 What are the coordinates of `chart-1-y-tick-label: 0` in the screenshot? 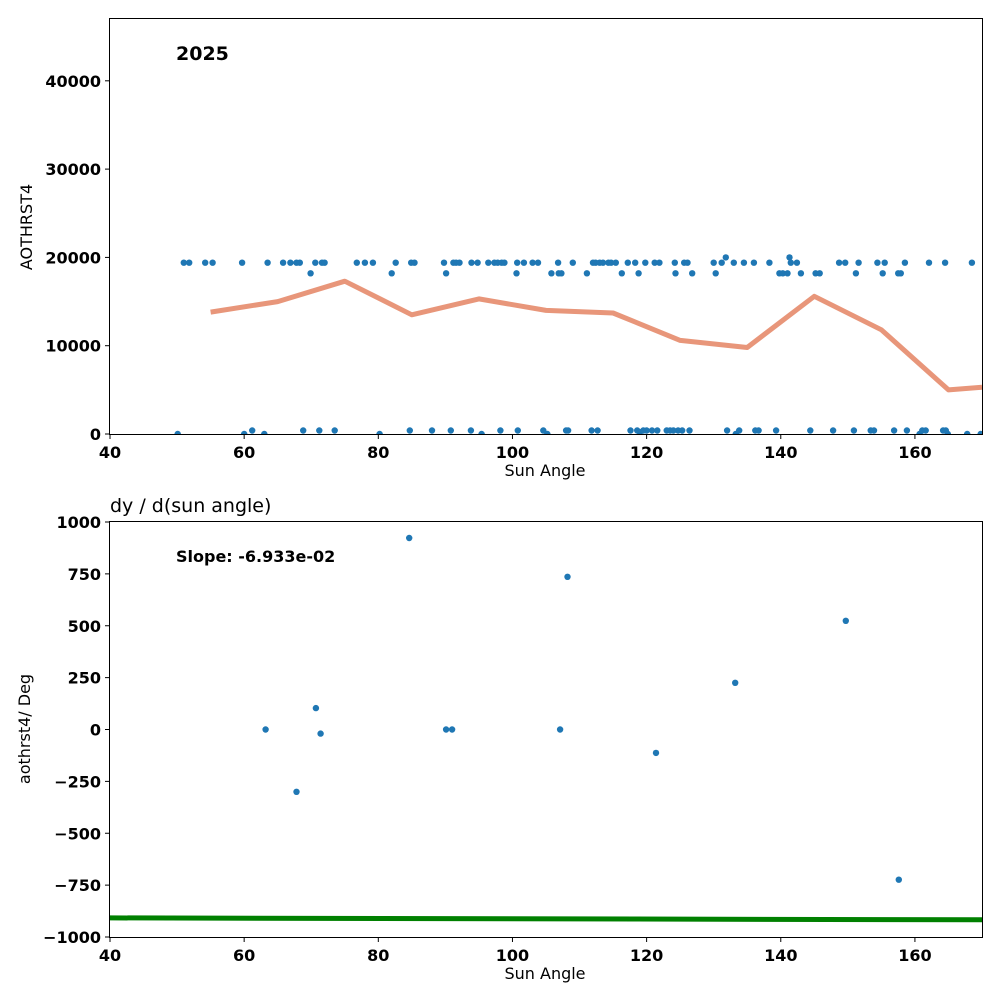 It's located at (95, 730).